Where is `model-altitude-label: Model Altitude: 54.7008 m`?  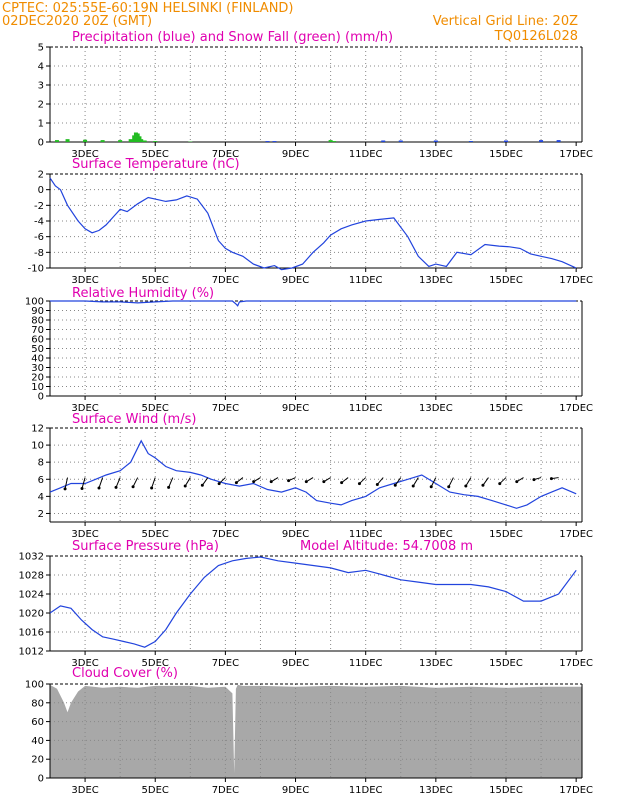
model-altitude-label: Model Altitude: 54.7008 m is located at coordinates (386, 546).